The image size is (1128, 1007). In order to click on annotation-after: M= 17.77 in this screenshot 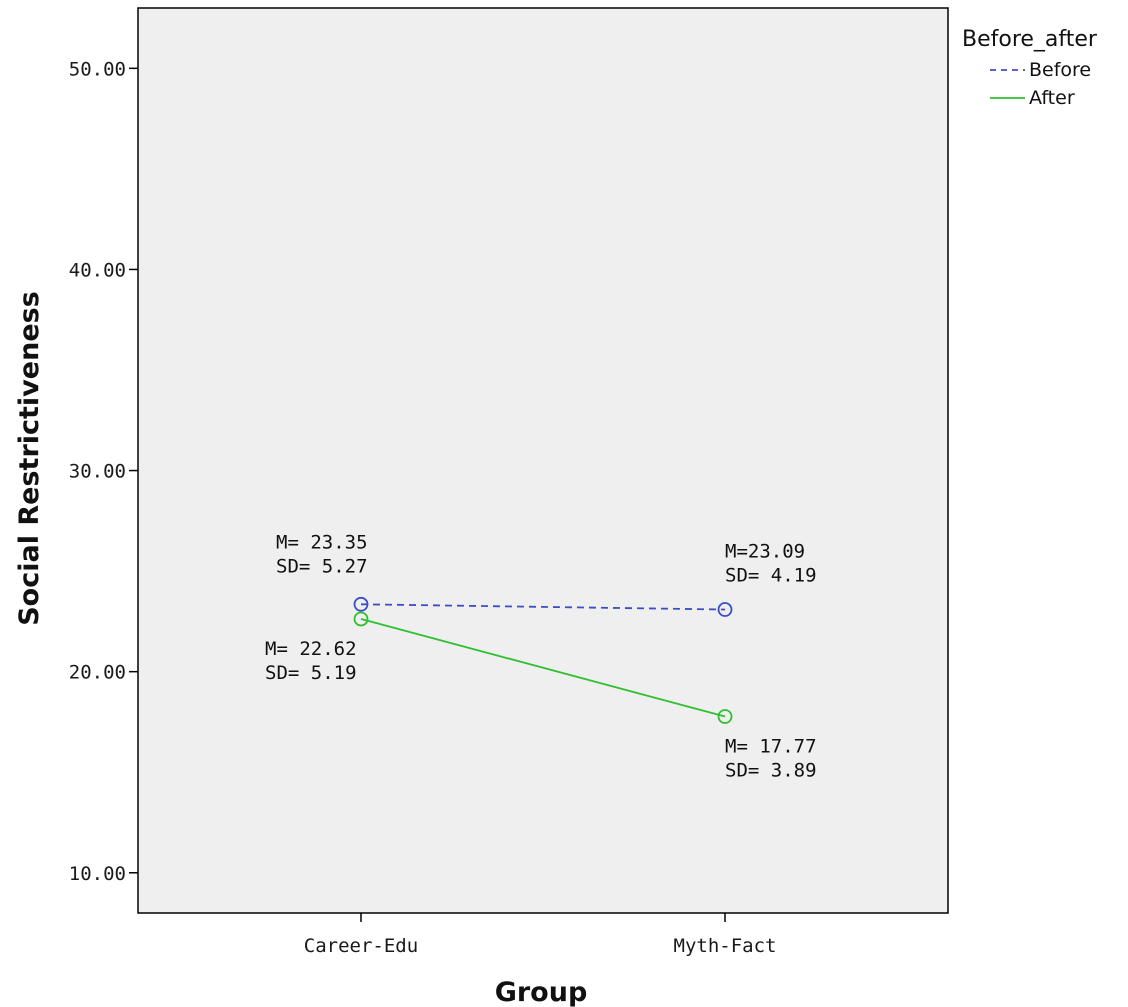, I will do `click(771, 747)`.